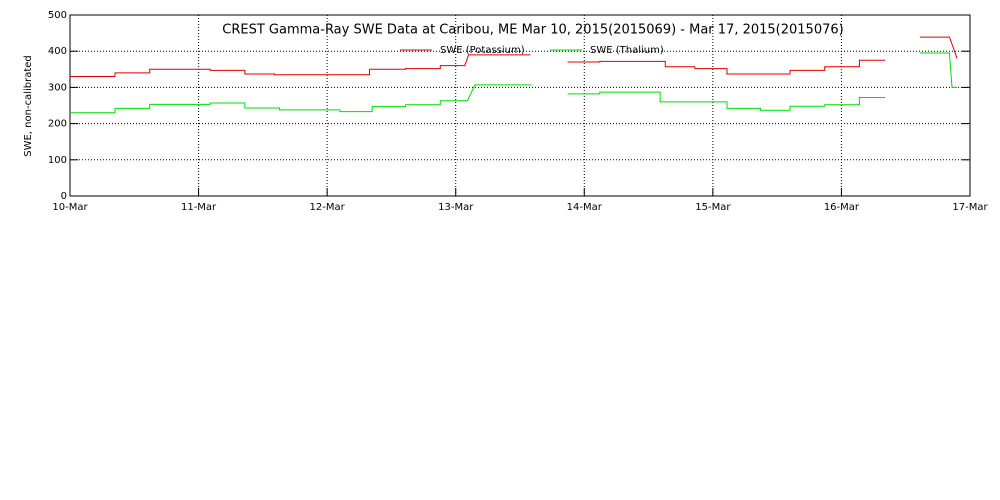 The image size is (1000, 500). I want to click on x-tick-label: 17-Mar, so click(970, 207).